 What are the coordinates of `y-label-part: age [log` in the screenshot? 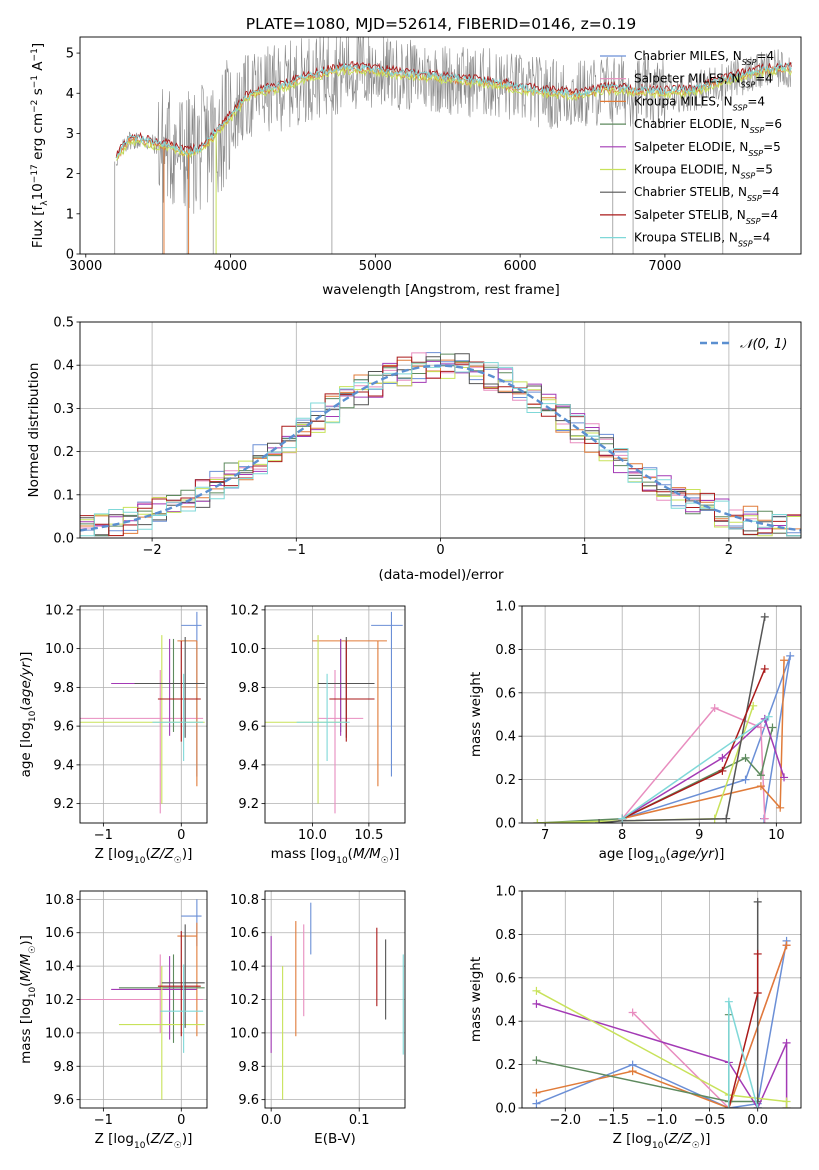 It's located at (26, 749).